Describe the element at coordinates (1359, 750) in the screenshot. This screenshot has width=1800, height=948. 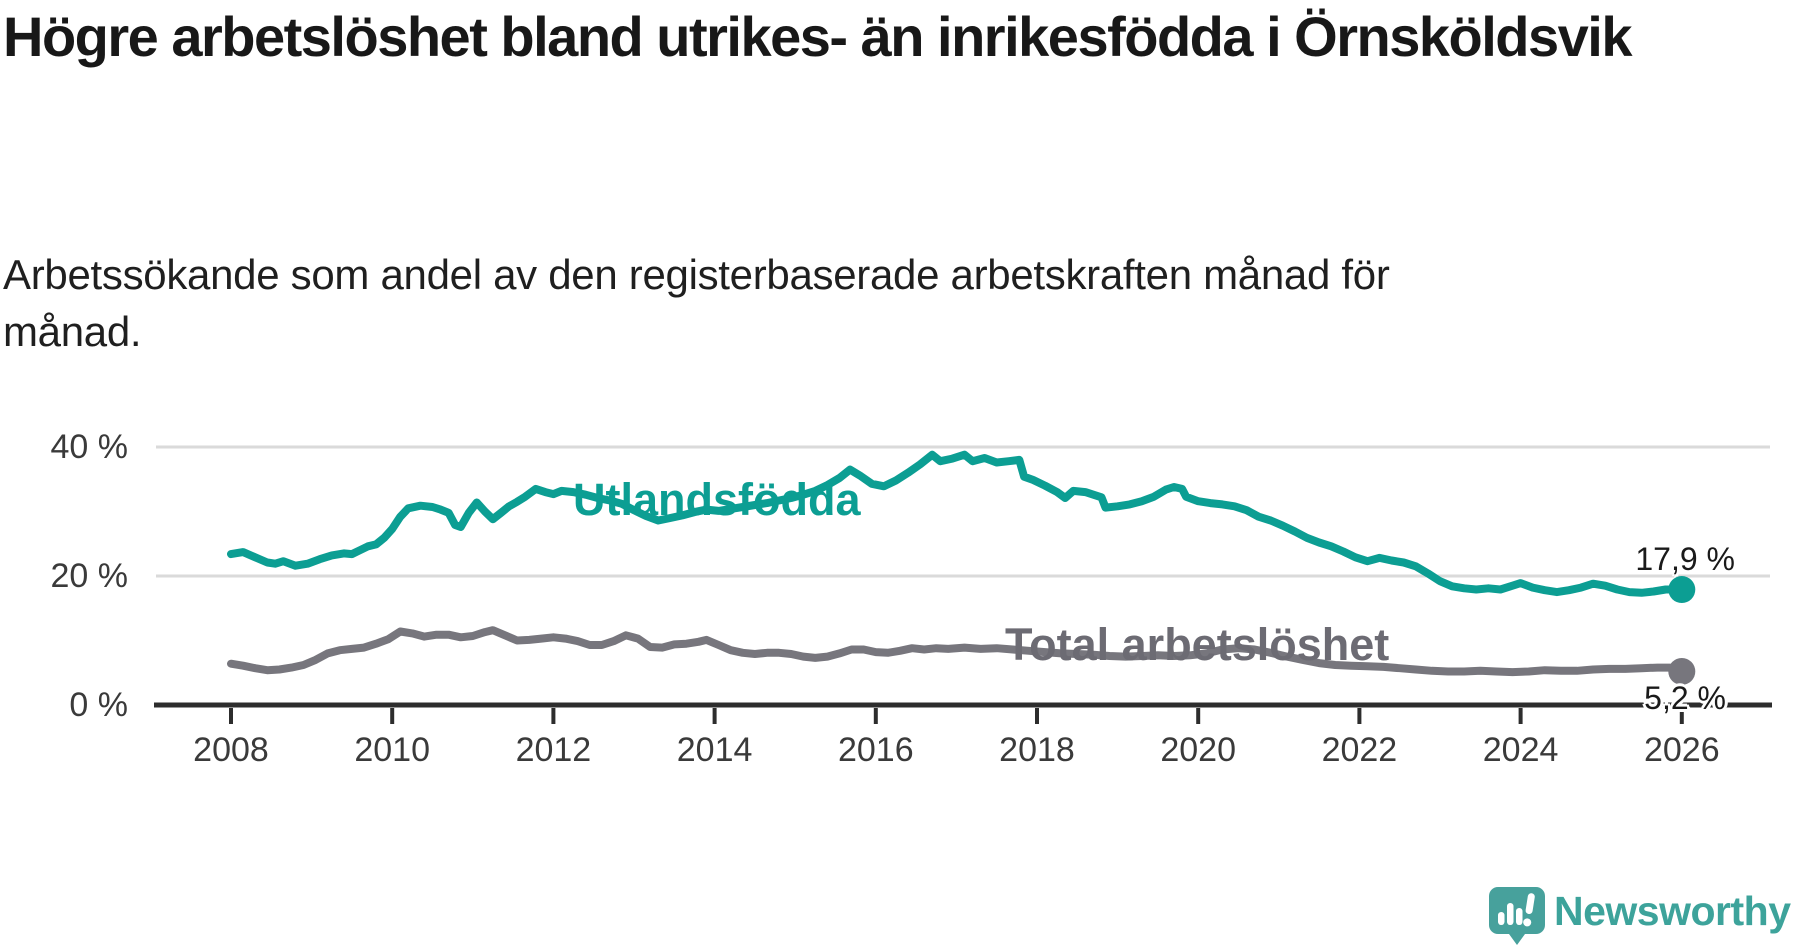
I see `x-tick-label-2022: 2022` at that location.